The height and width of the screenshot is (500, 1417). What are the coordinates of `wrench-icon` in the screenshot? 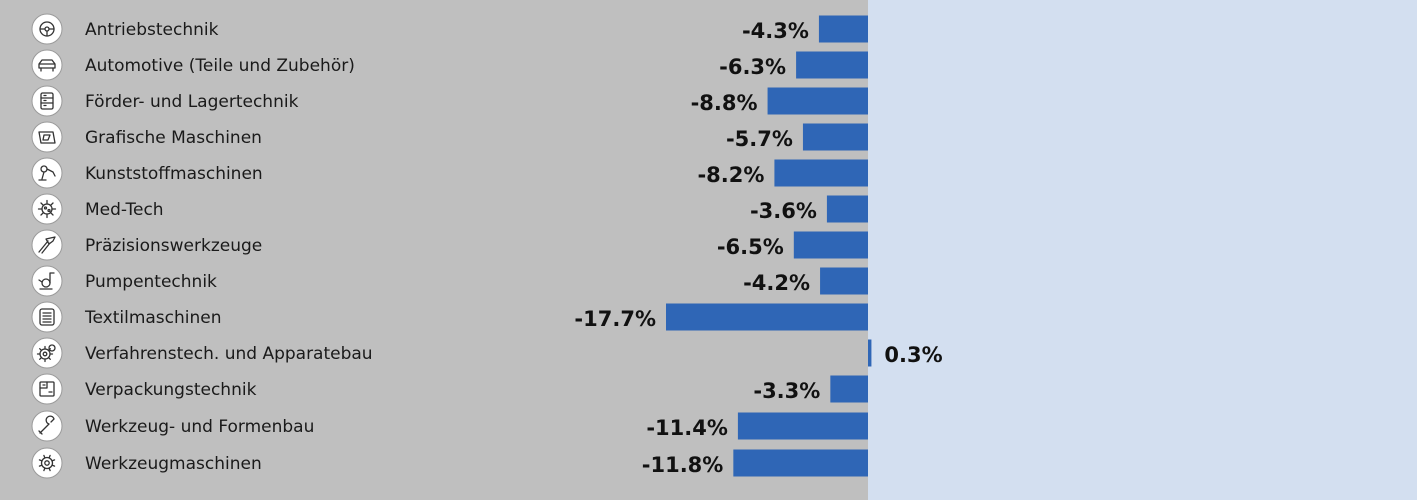 It's located at (47, 426).